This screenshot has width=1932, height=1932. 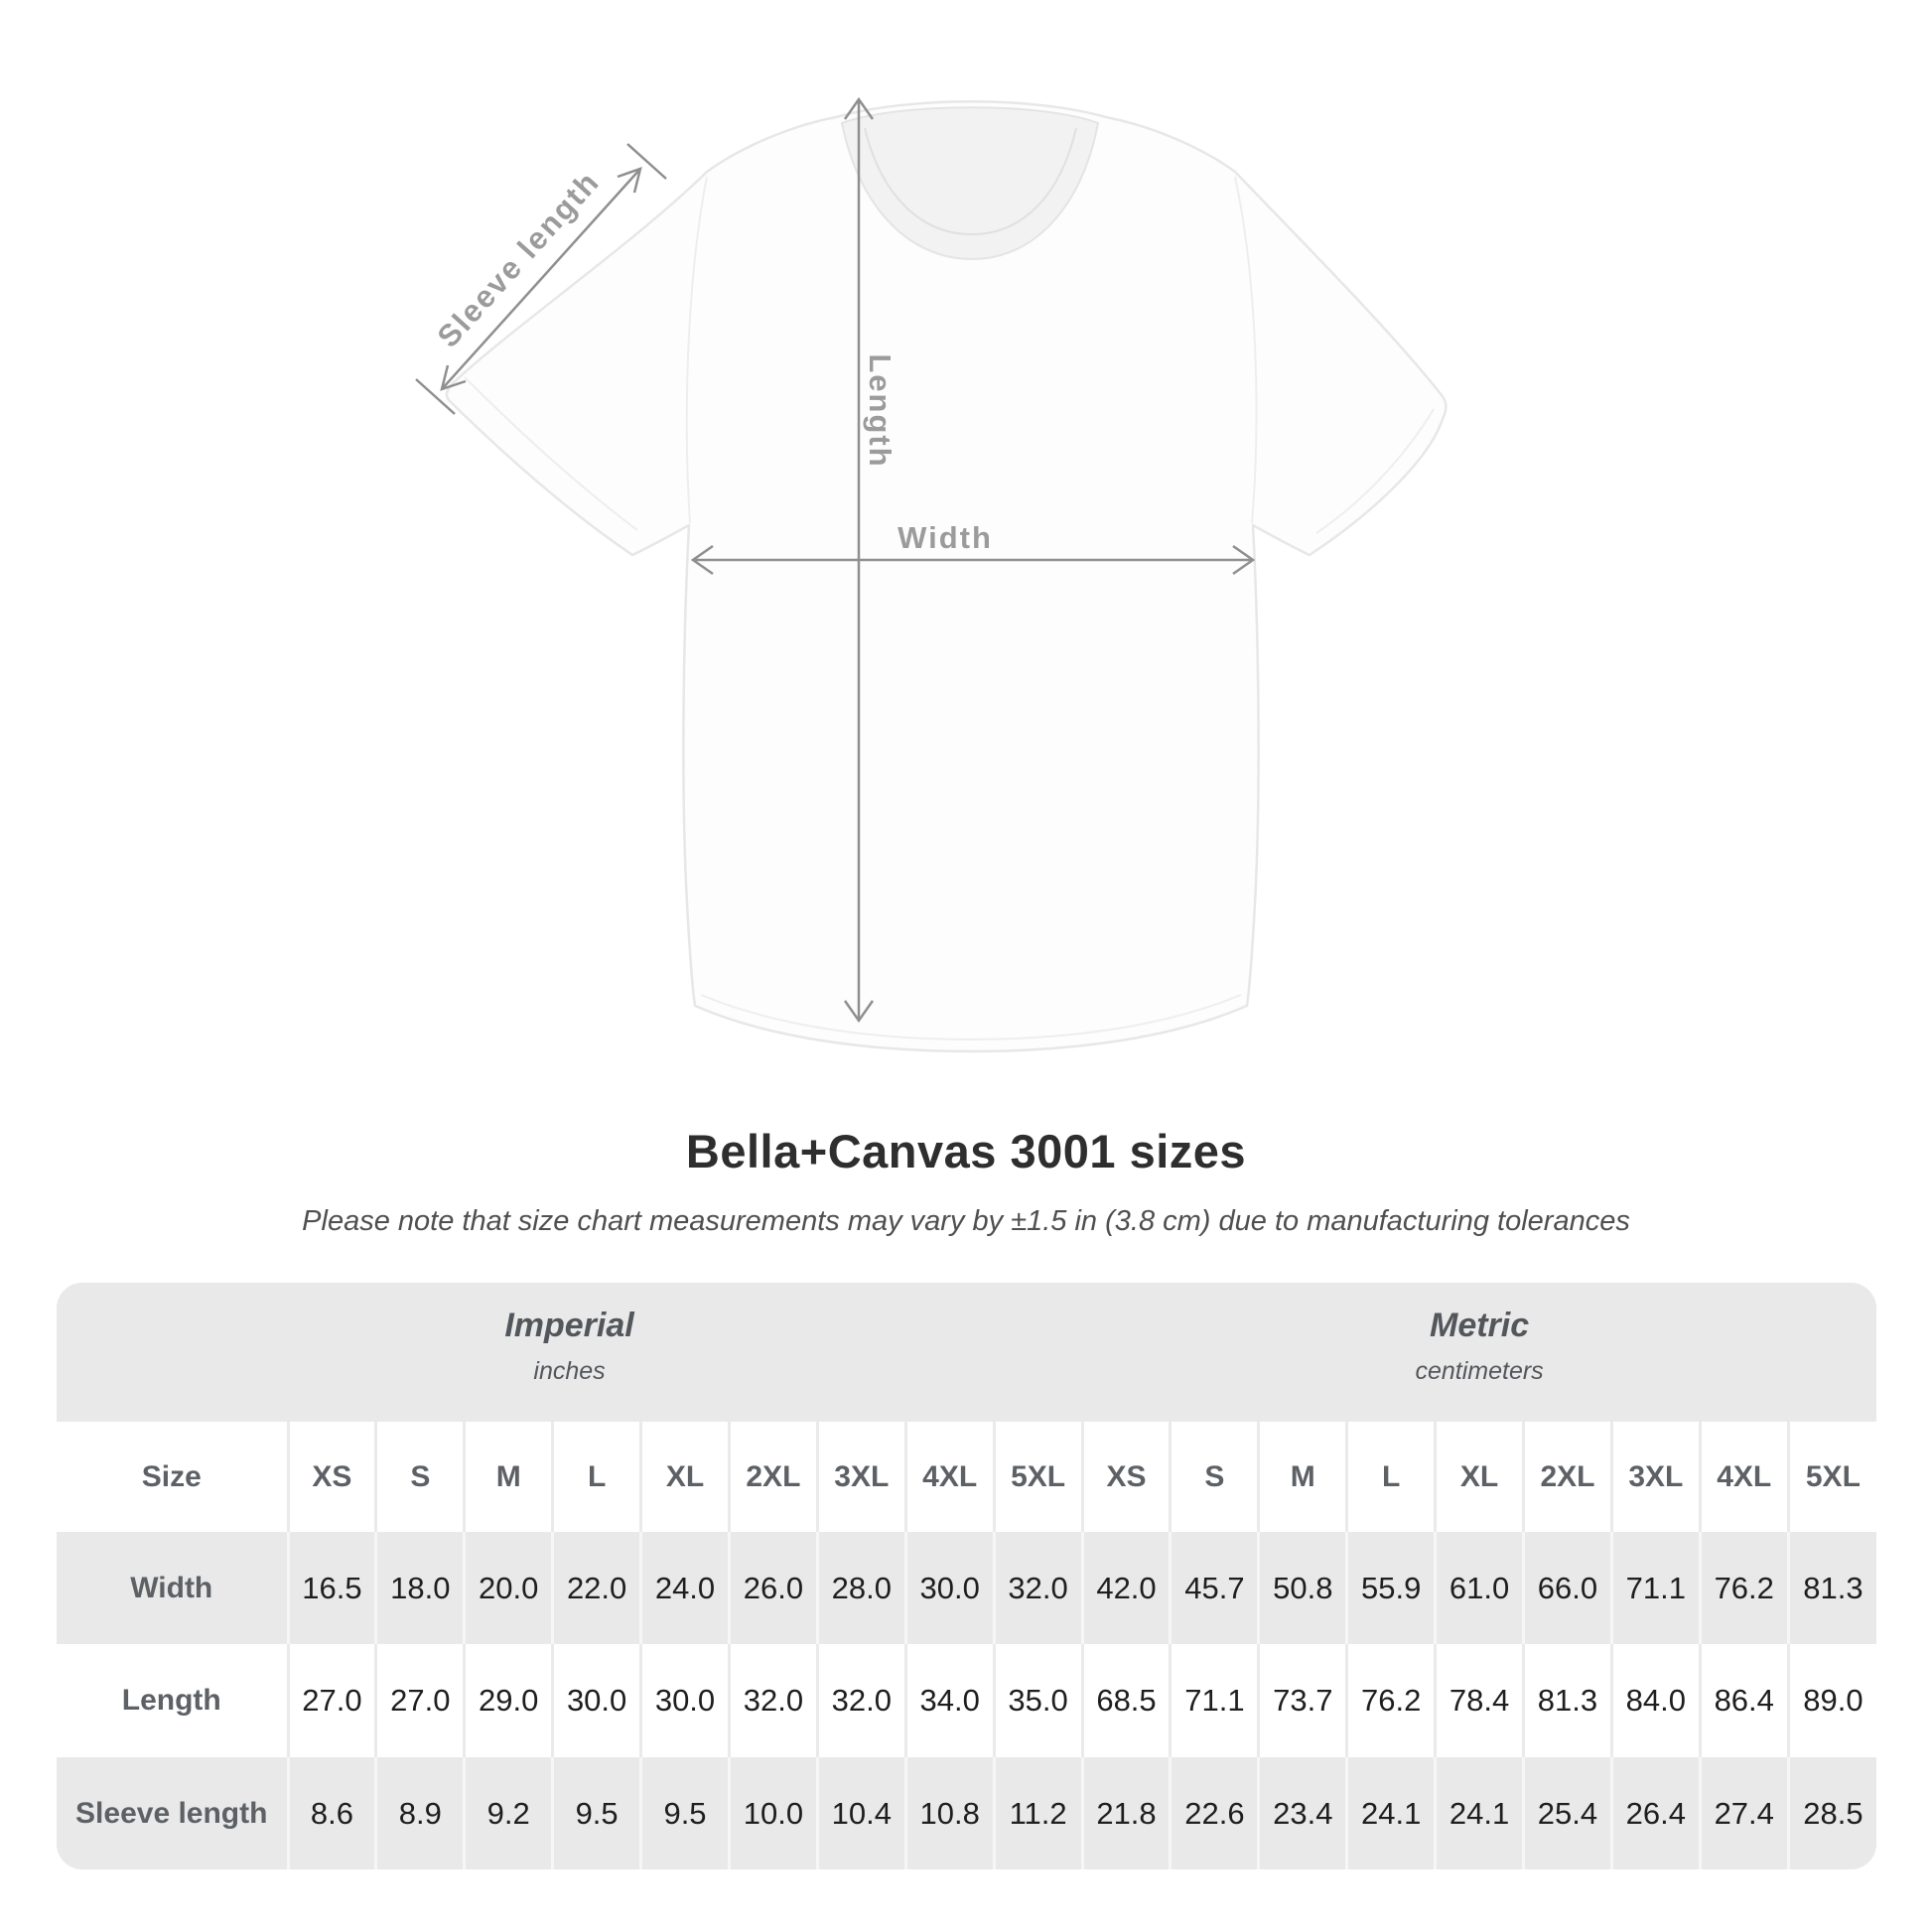 What do you see at coordinates (949, 1701) in the screenshot?
I see `measurement-value-cell: 34.0` at bounding box center [949, 1701].